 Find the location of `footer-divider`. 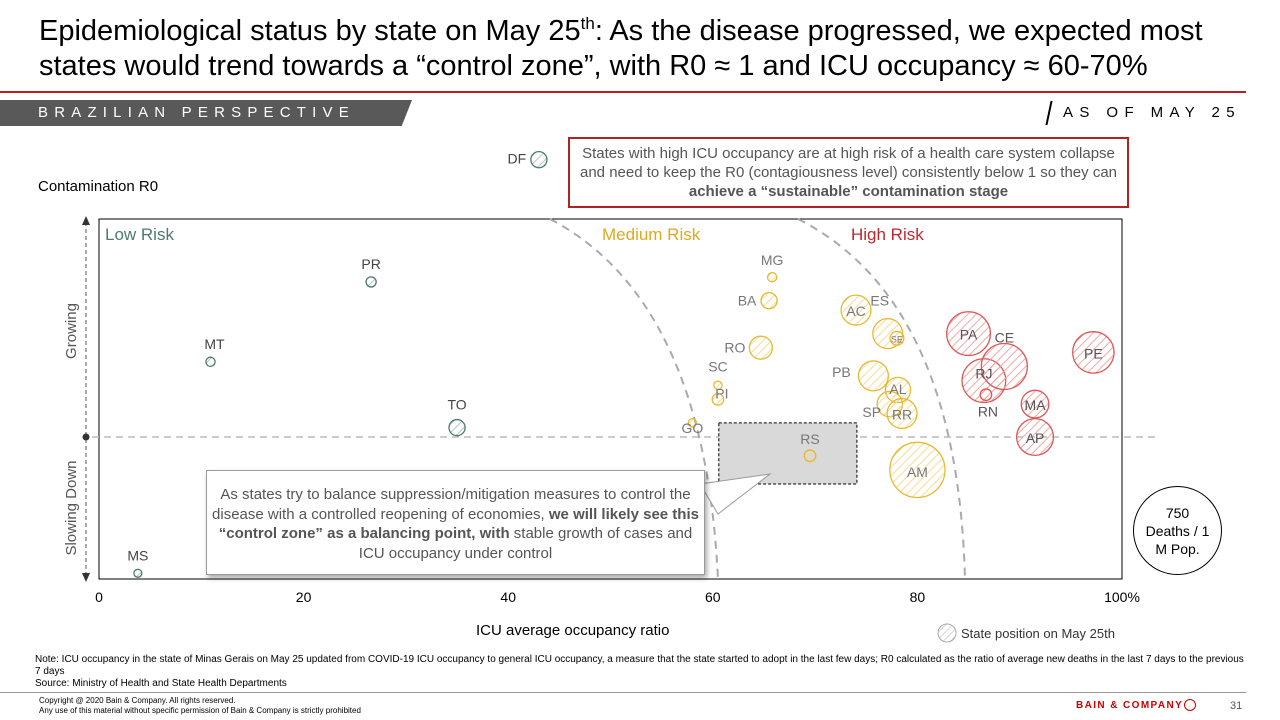

footer-divider is located at coordinates (623, 692).